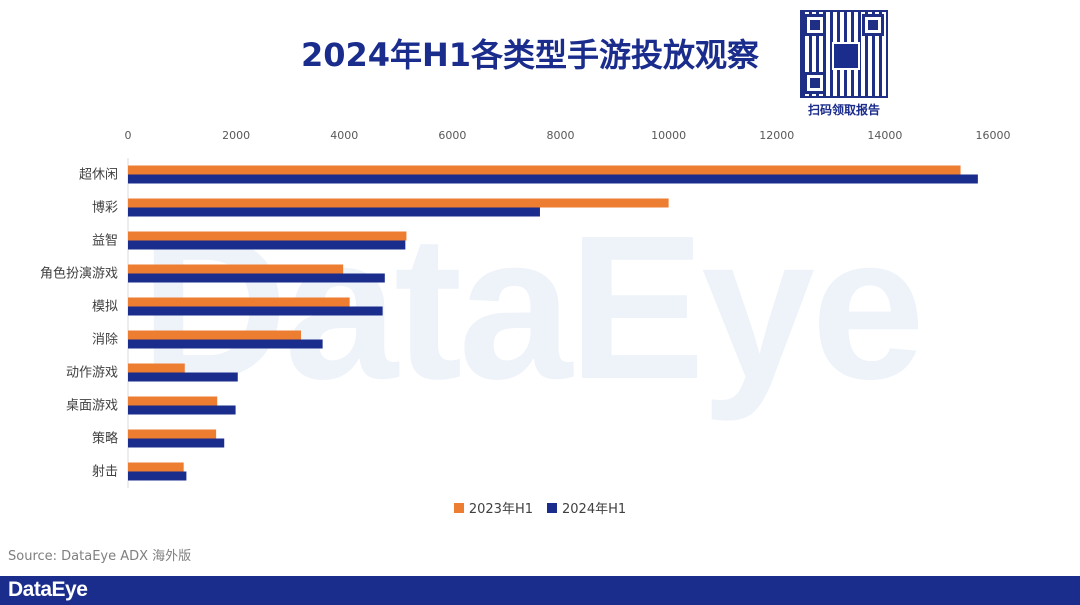  What do you see at coordinates (540, 590) in the screenshot?
I see `footer-bar: DataEye` at bounding box center [540, 590].